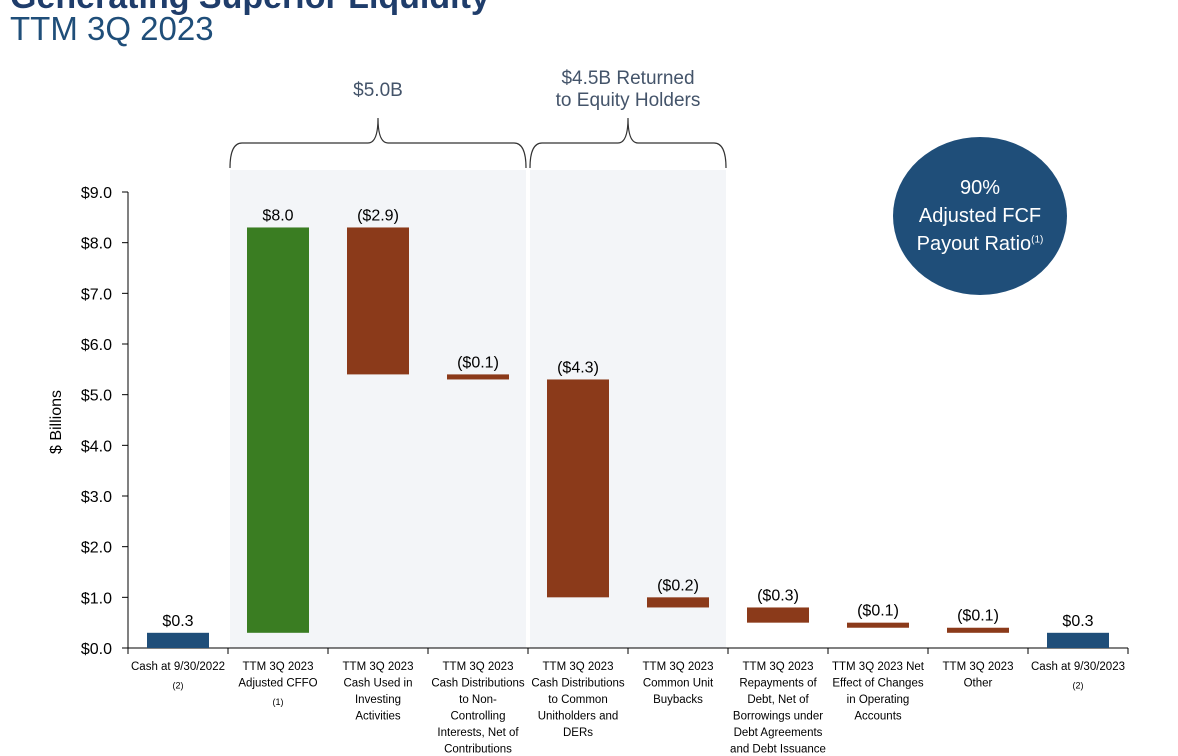 The image size is (1178, 756). I want to click on y-tick-label: $6.0, so click(96, 345).